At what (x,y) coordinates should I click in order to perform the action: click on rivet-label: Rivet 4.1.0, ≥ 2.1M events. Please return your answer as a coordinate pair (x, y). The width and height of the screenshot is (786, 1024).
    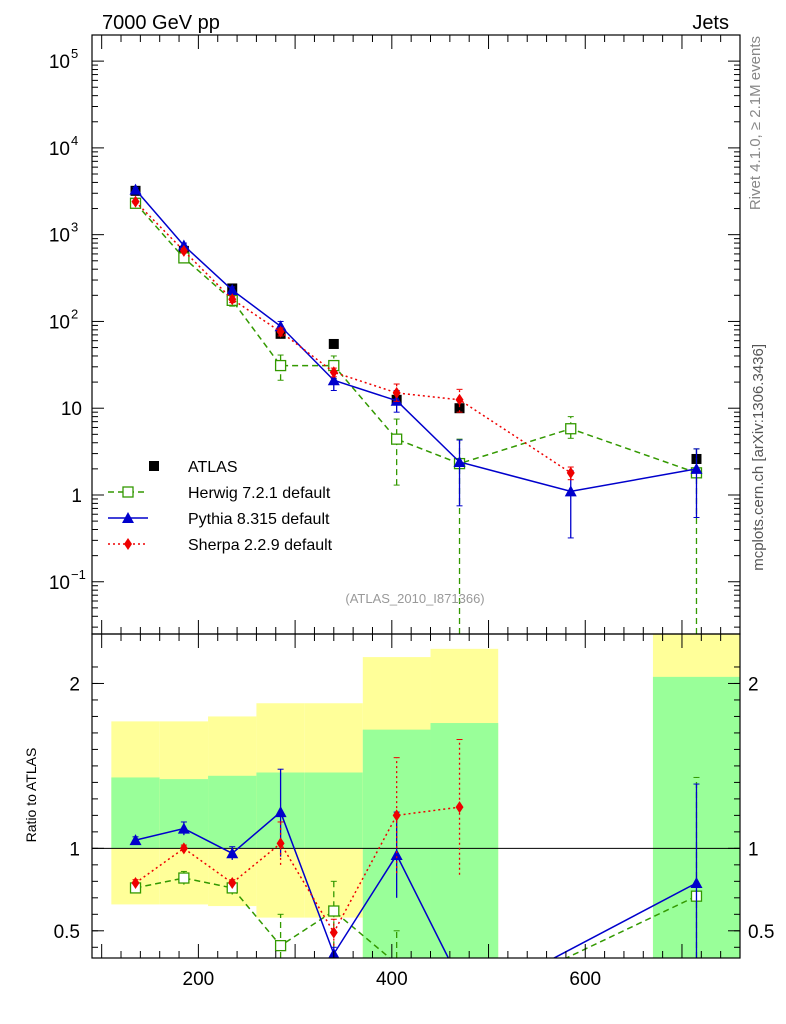
    Looking at the image, I should click on (755, 123).